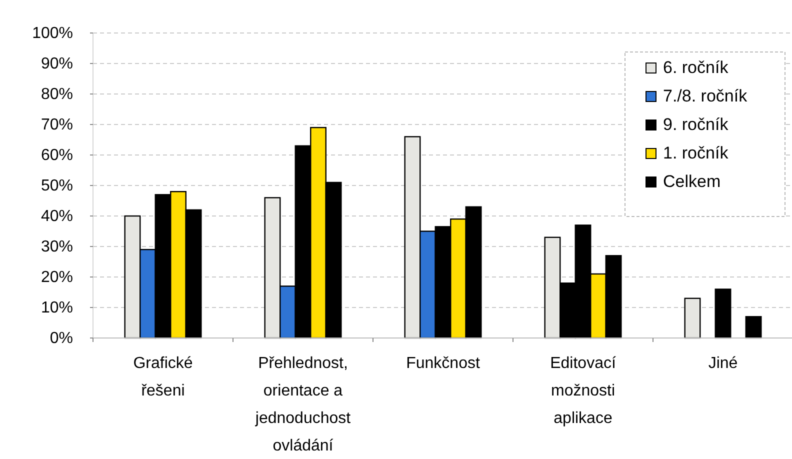  What do you see at coordinates (56, 155) in the screenshot?
I see `y-tick-label: 60%` at bounding box center [56, 155].